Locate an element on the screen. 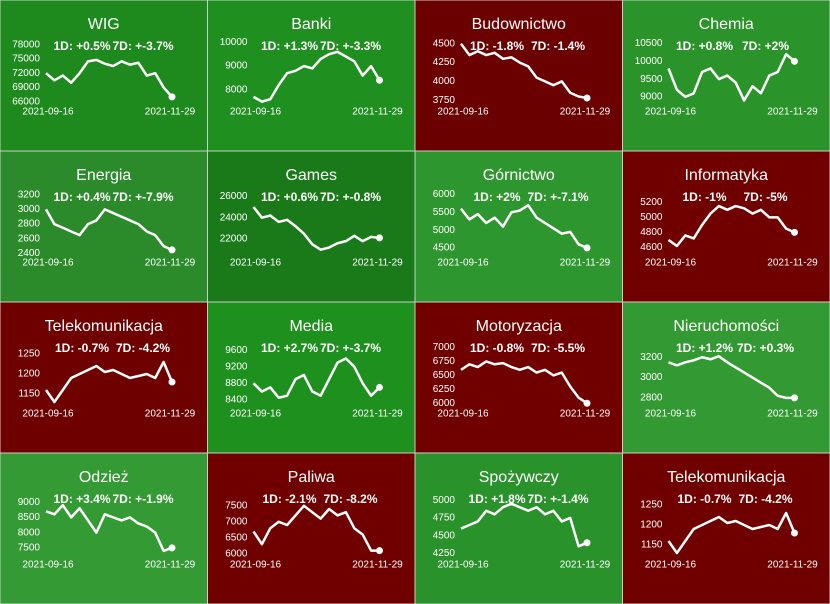  change-label: 7D: +-1.9% is located at coordinates (142, 499).